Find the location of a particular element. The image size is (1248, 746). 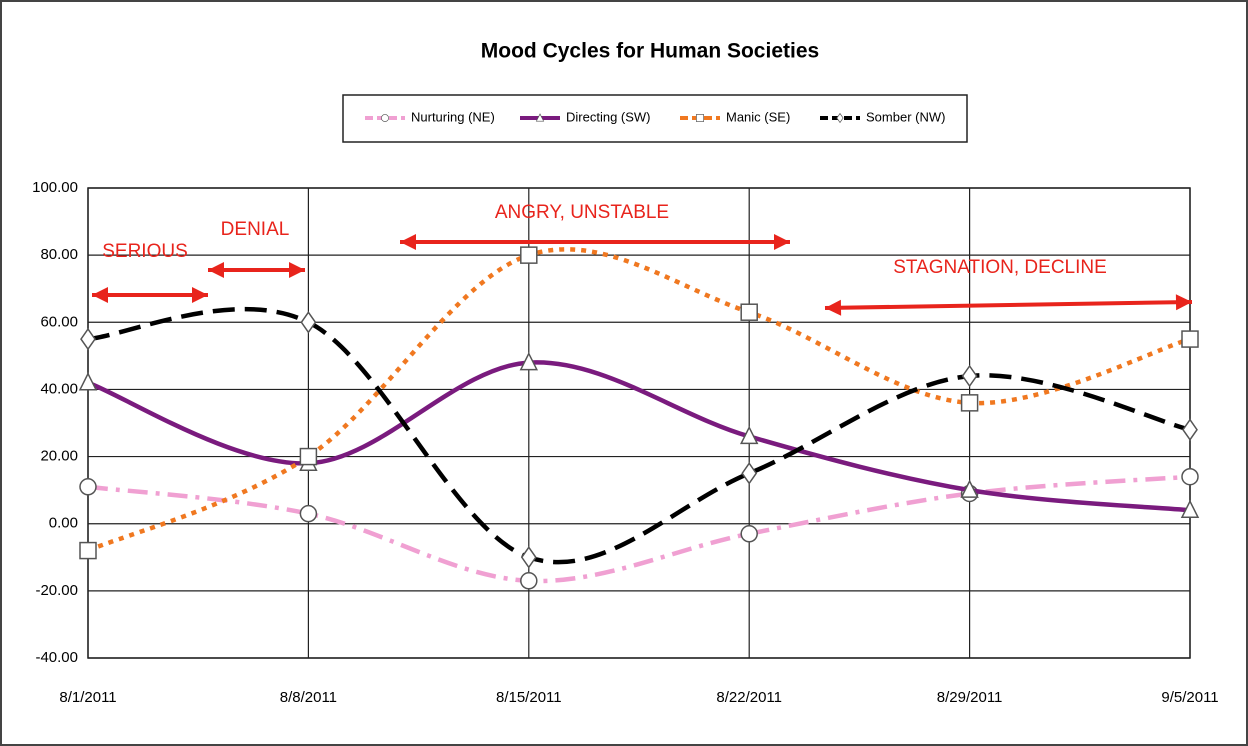

y-tick-label: -20.00 is located at coordinates (56, 590).